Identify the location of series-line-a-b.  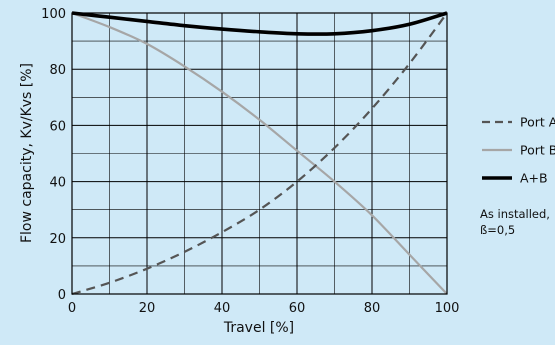
(259, 23).